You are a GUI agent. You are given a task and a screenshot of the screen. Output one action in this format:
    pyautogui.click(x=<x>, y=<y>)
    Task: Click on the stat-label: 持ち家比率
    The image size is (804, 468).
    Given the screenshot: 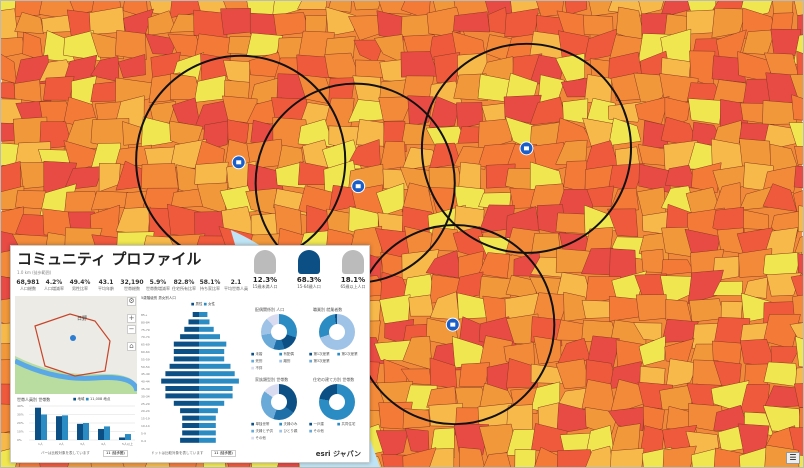 What is the action you would take?
    pyautogui.click(x=210, y=288)
    